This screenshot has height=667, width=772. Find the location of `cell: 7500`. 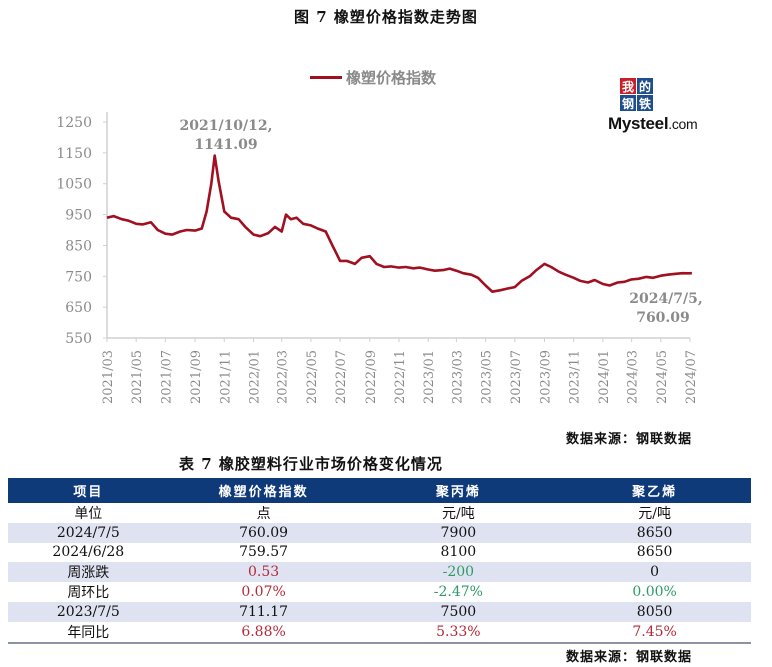

cell: 7500 is located at coordinates (458, 612).